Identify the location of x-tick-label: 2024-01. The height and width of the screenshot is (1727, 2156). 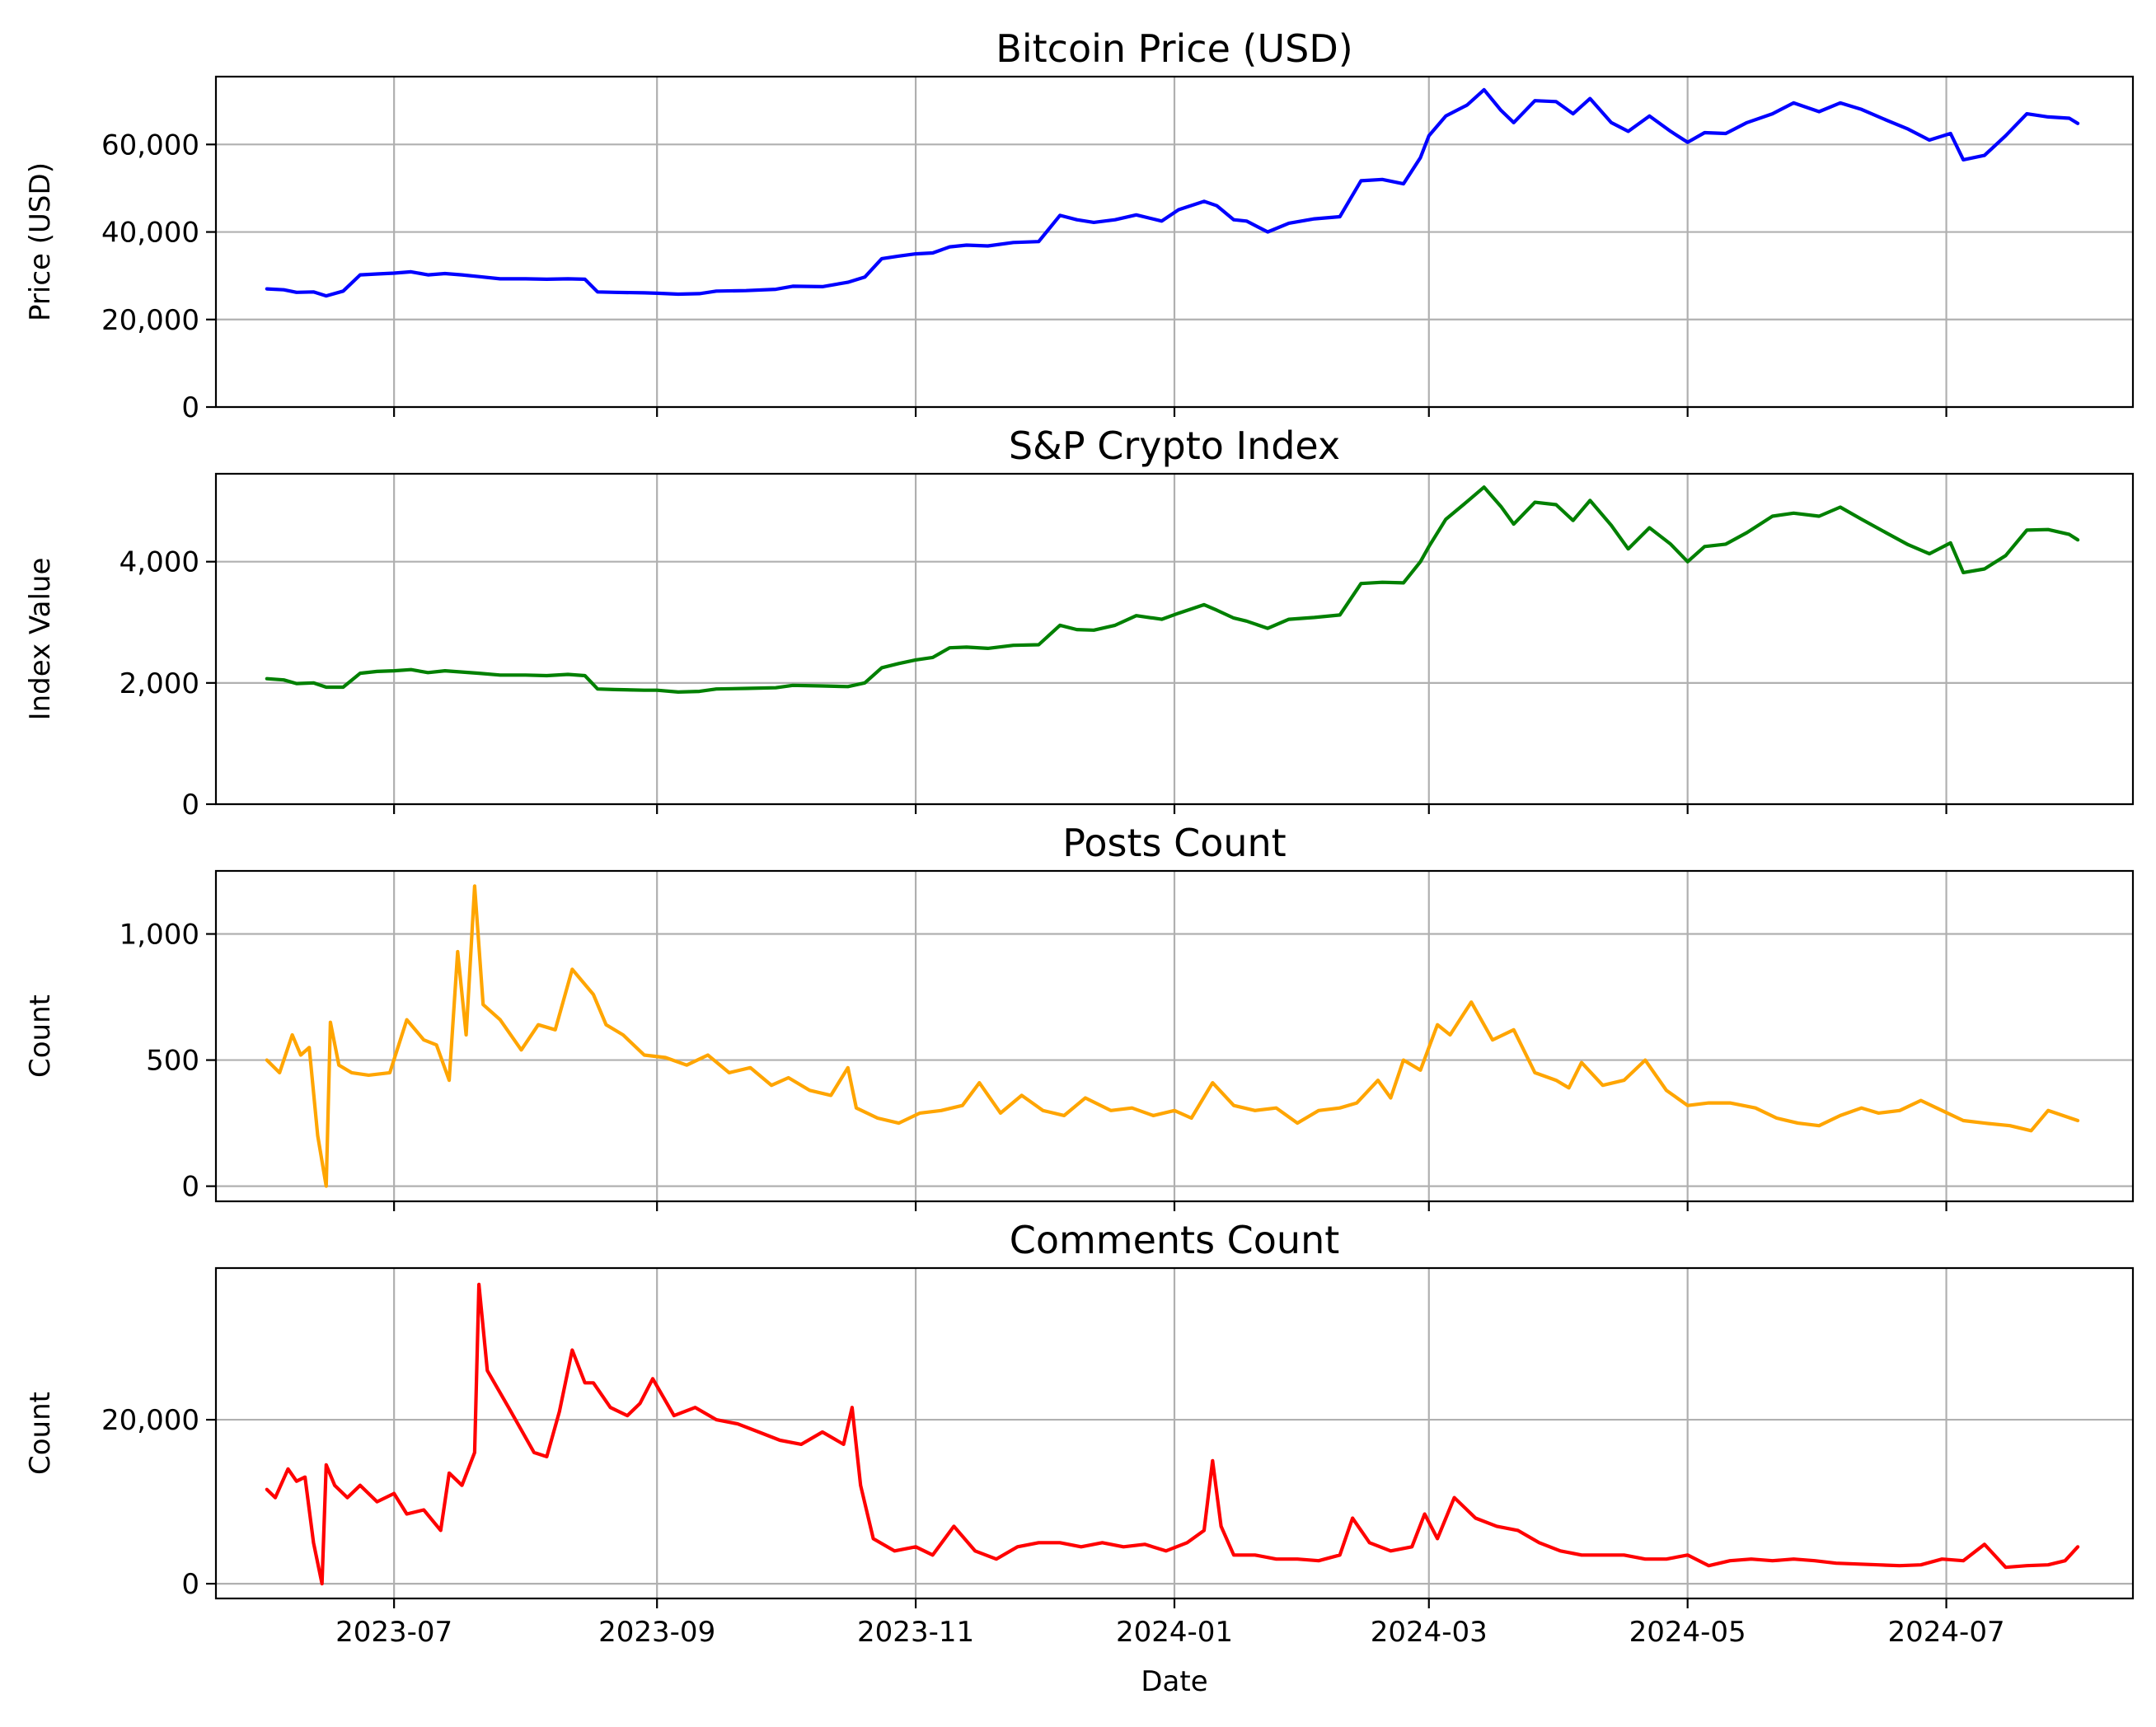
(1174, 1632).